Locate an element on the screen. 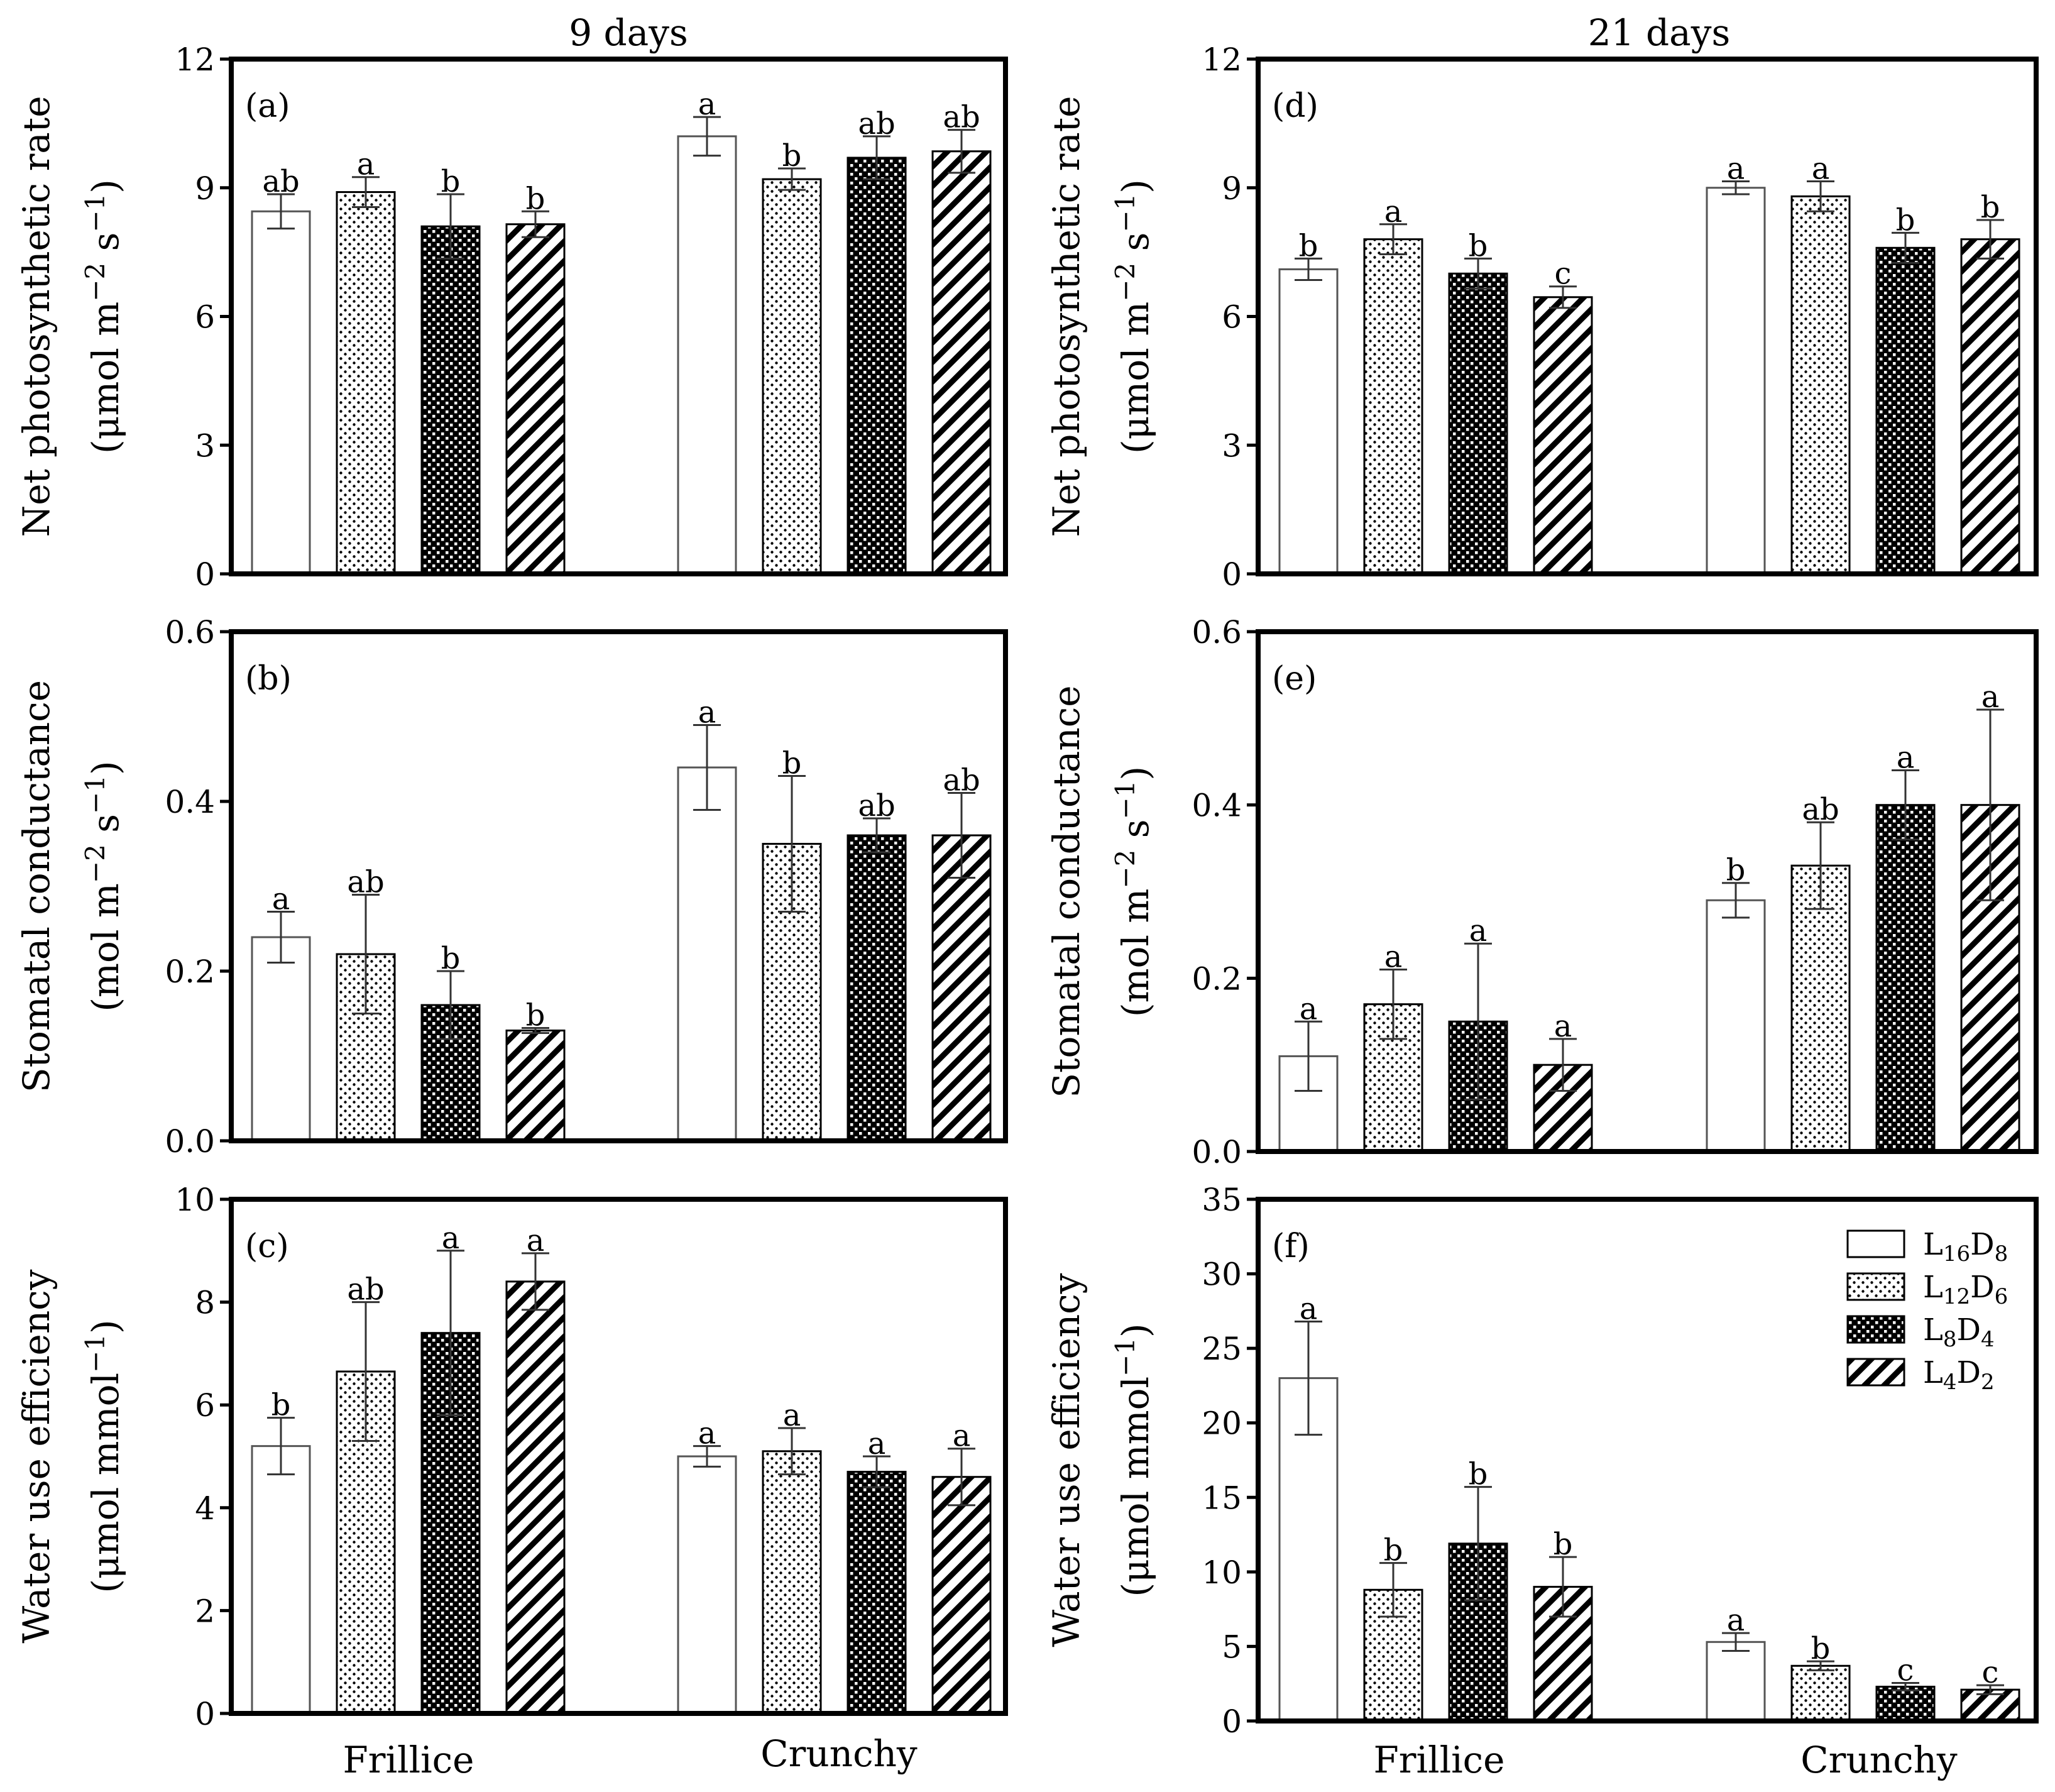 The width and height of the screenshot is (2055, 1792). legend-text: D is located at coordinates (1982, 1288).